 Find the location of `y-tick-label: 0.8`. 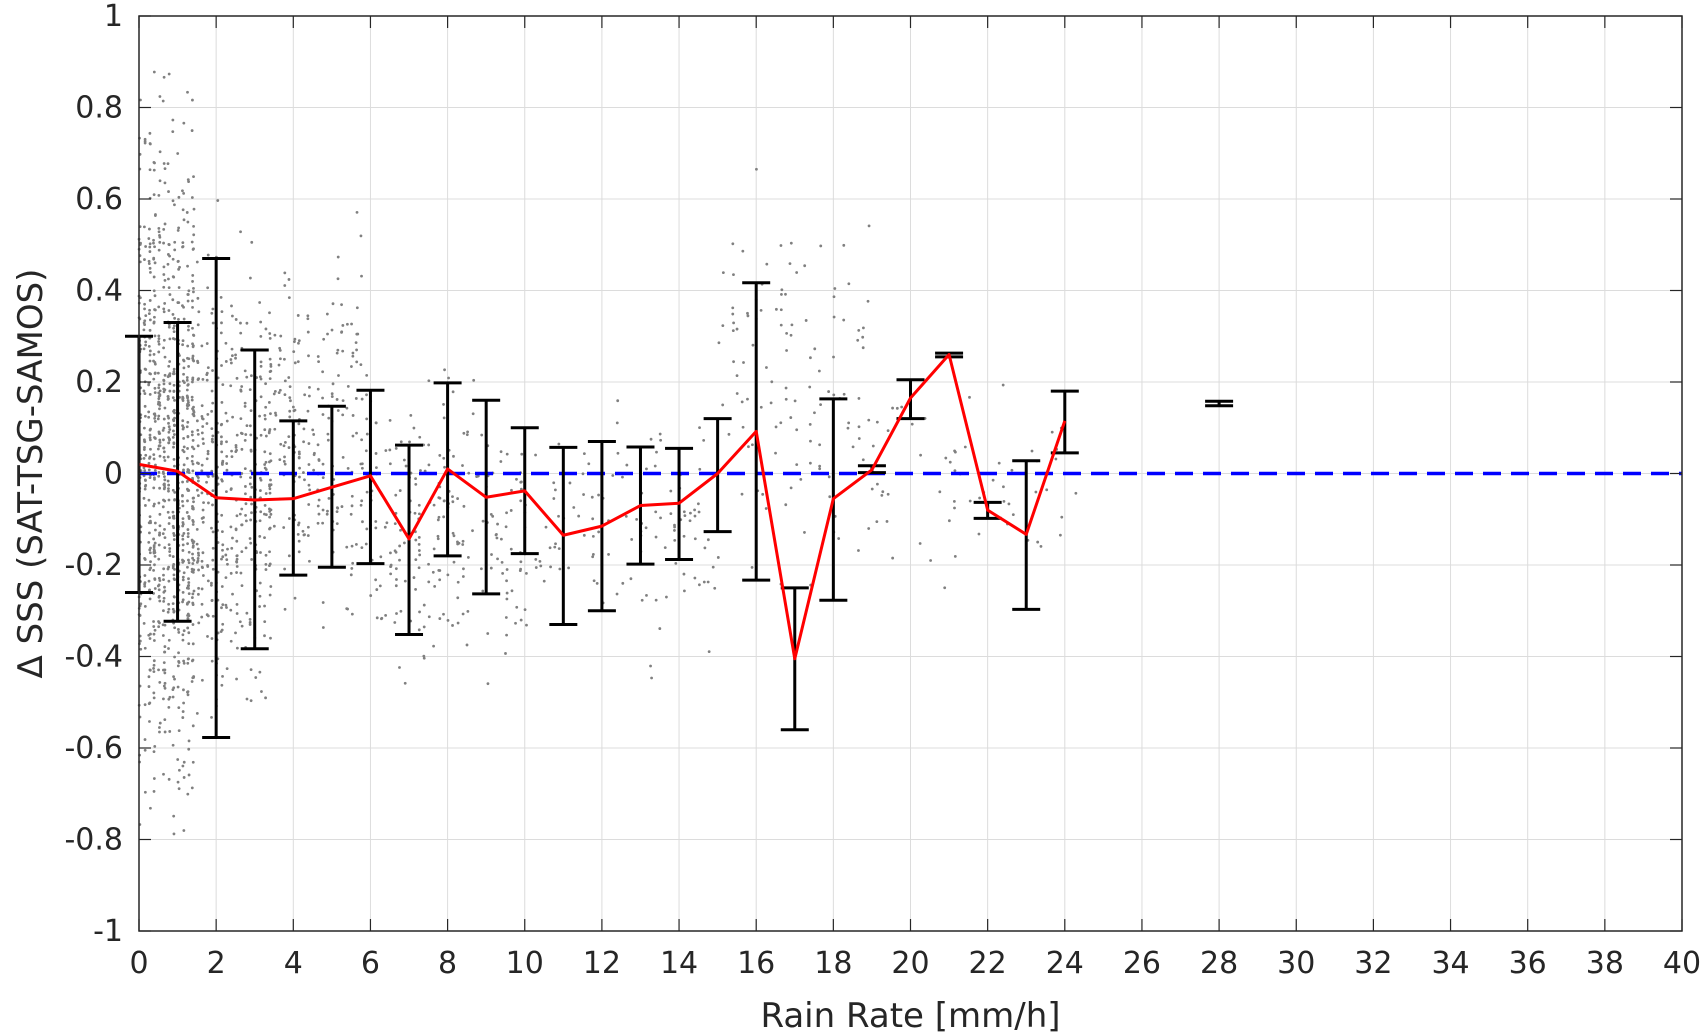

y-tick-label: 0.8 is located at coordinates (99, 108).